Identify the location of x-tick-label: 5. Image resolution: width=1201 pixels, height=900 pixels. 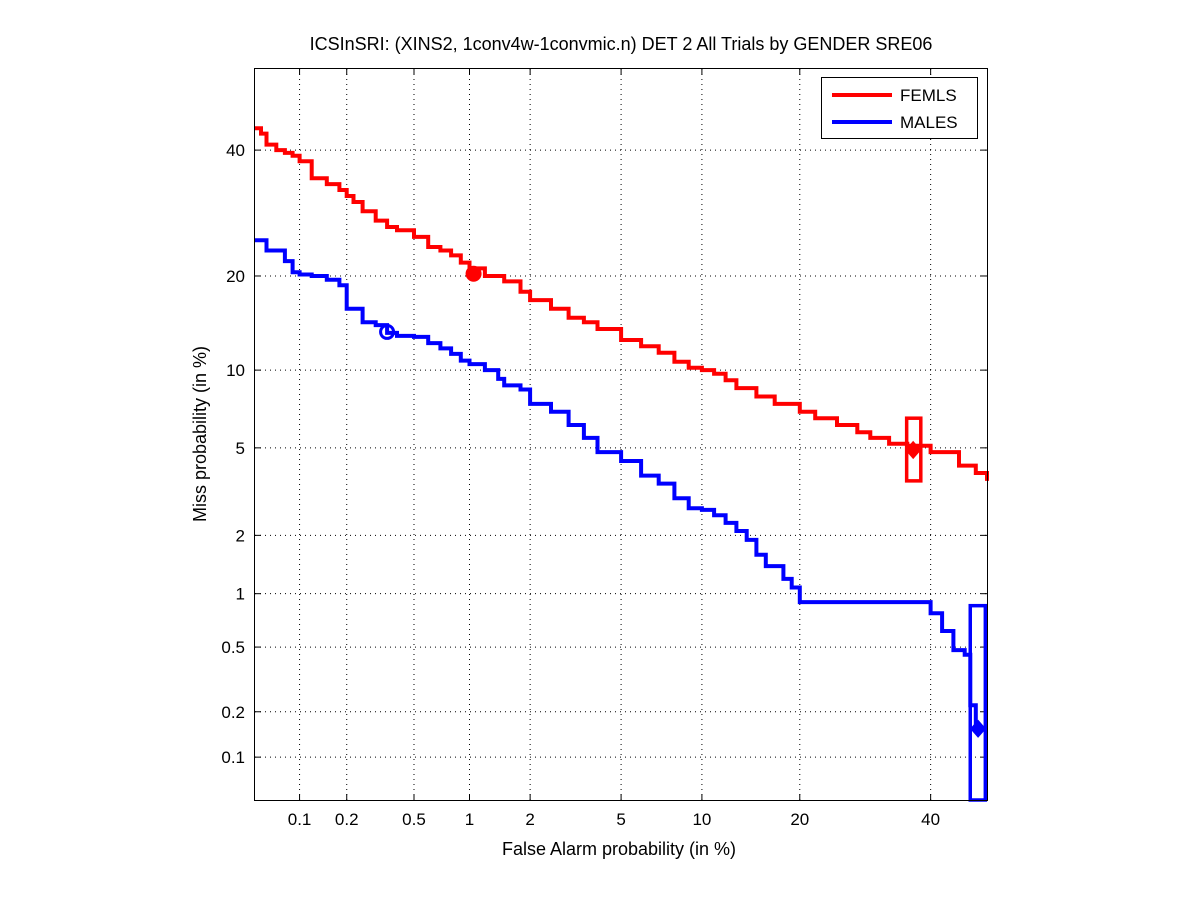
(620, 819).